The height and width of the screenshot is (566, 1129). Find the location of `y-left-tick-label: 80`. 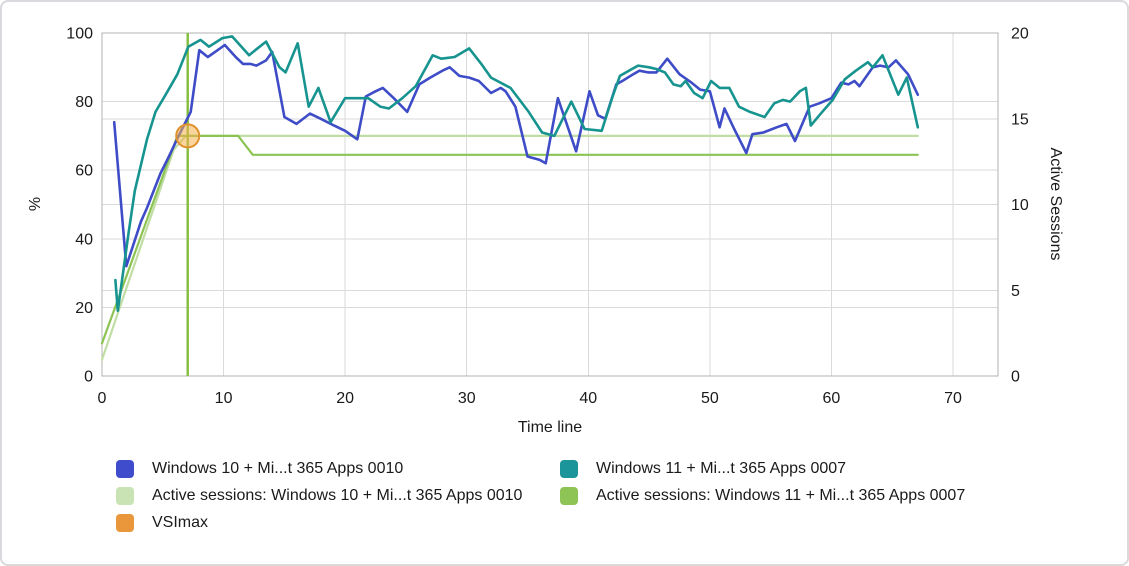

y-left-tick-label: 80 is located at coordinates (84, 102).